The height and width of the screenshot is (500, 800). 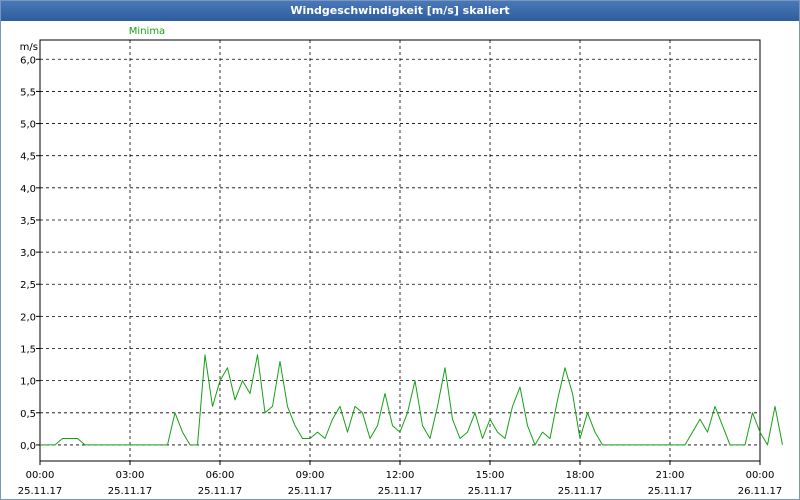 What do you see at coordinates (28, 221) in the screenshot?
I see `y-tick-label: 3,5` at bounding box center [28, 221].